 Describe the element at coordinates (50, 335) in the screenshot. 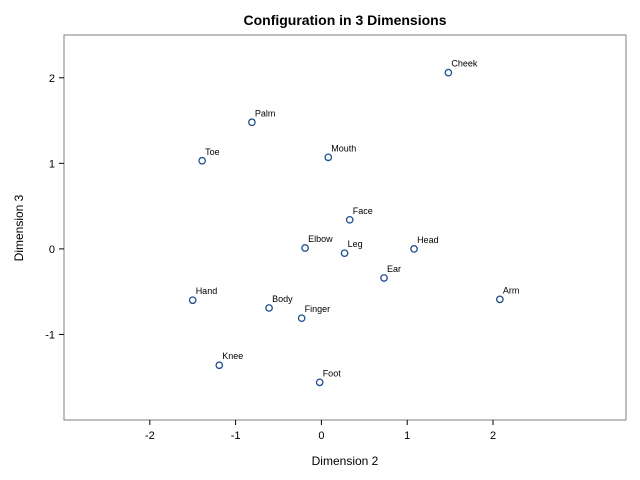

I see `y-tick-label-0: -1` at that location.